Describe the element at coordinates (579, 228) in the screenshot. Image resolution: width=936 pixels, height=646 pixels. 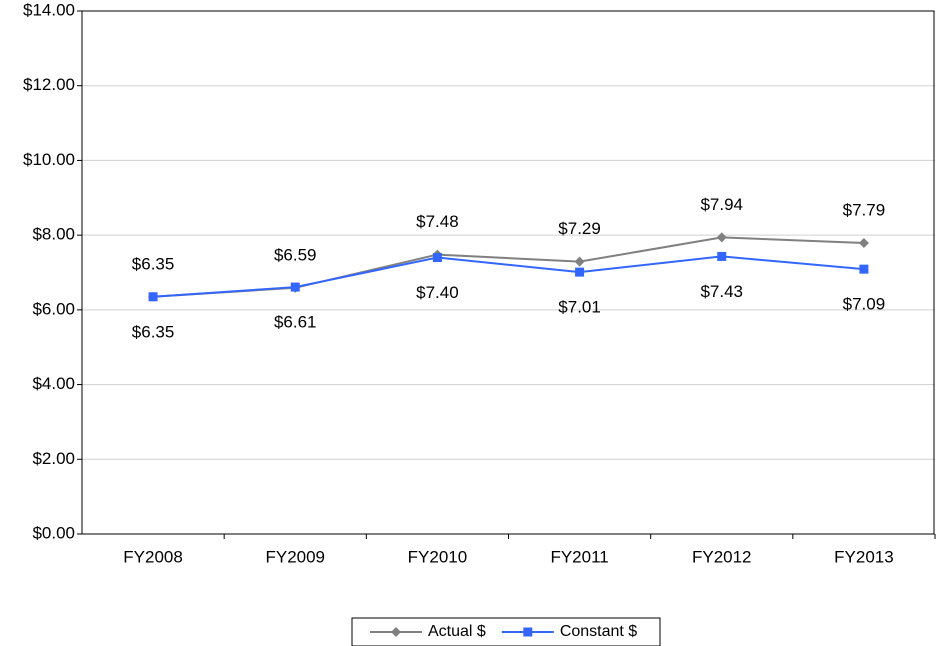
I see `data-label: $7.29` at that location.